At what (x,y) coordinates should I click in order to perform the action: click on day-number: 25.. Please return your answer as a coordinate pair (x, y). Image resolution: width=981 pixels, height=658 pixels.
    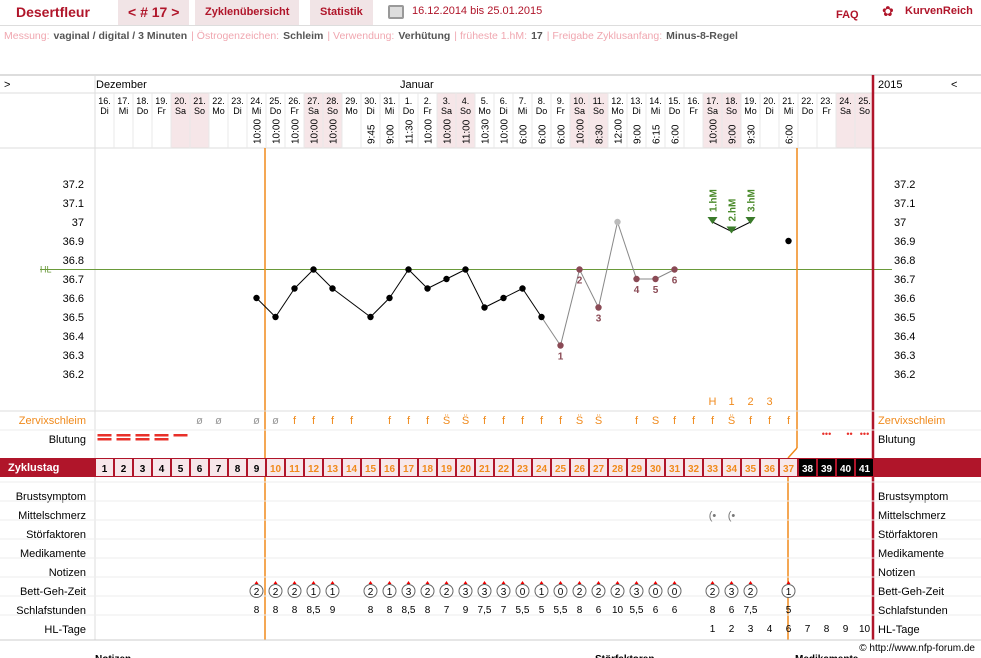
    Looking at the image, I should click on (275, 101).